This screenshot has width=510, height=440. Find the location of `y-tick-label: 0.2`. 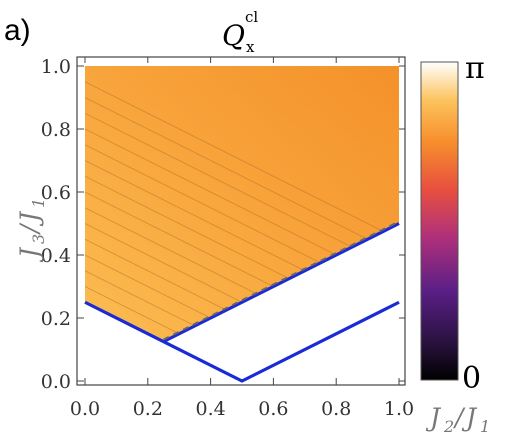

y-tick-label: 0.2 is located at coordinates (56, 319).